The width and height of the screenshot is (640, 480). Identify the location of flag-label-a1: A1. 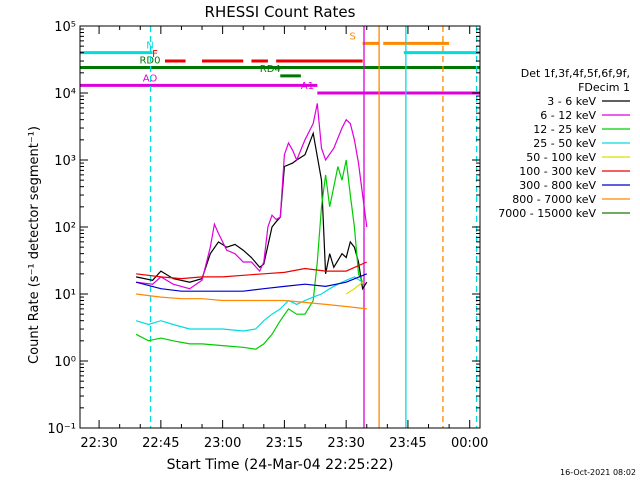
(307, 86).